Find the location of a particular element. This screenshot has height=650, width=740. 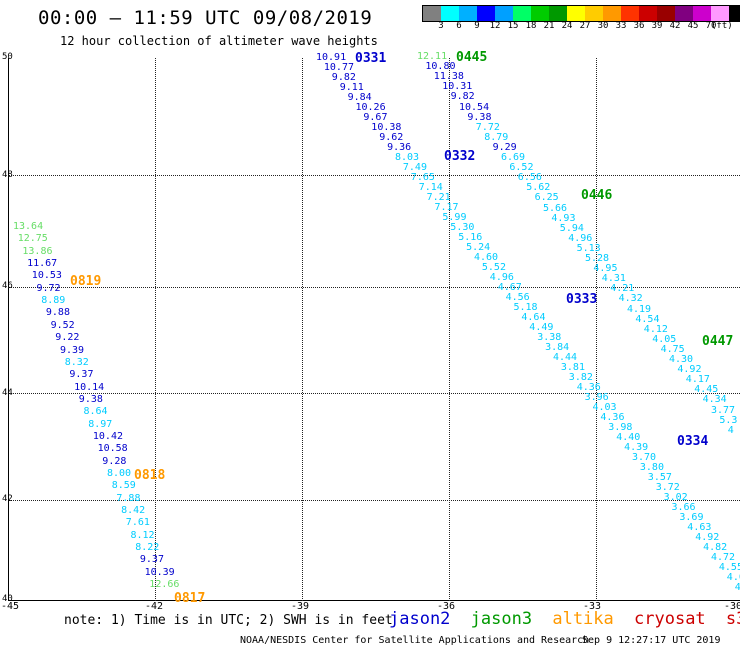

track-b-wave-height: 5.66 is located at coordinates (555, 208).